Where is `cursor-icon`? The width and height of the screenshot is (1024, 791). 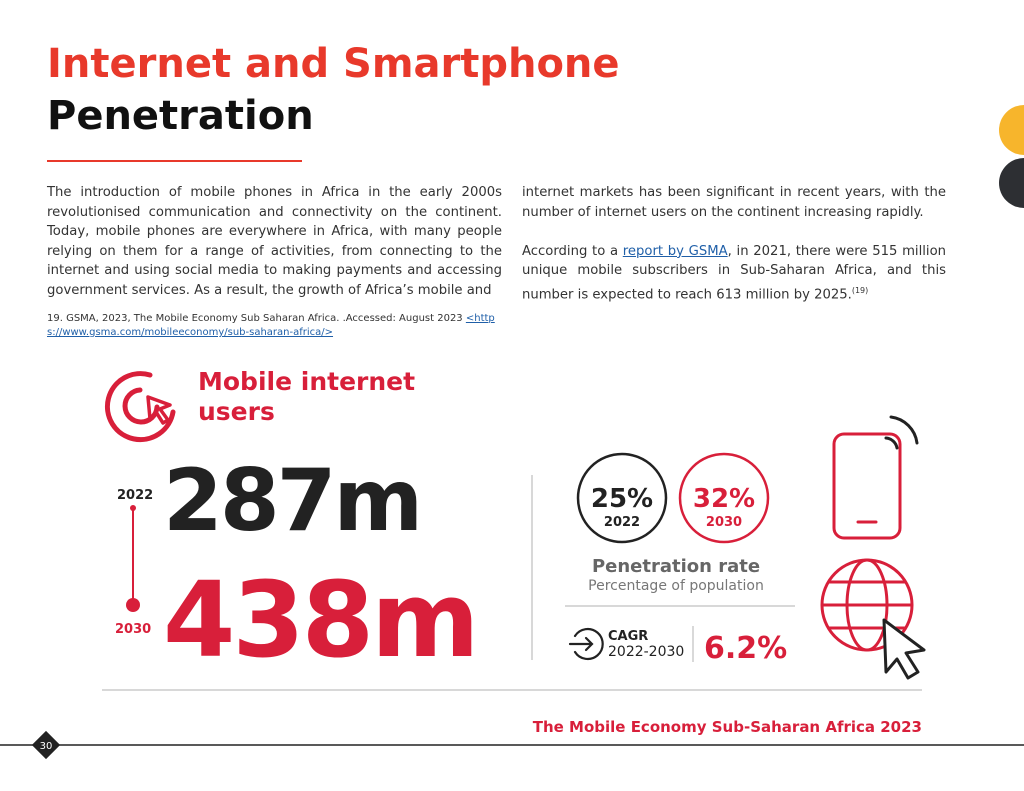
cursor-icon is located at coordinates (904, 649).